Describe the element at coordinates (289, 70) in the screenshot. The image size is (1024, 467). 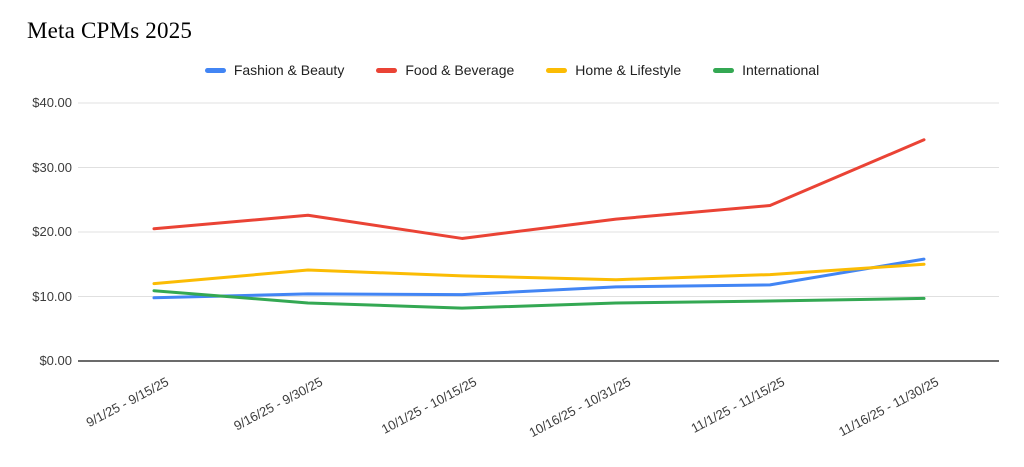
I see `legend-label: Fashion & Beauty` at that location.